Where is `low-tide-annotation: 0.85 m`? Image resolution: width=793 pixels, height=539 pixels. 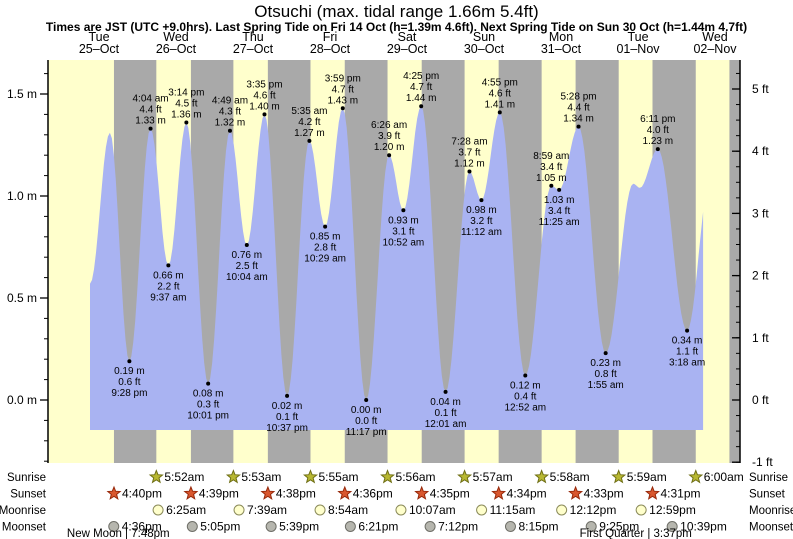
low-tide-annotation: 0.85 m is located at coordinates (325, 237).